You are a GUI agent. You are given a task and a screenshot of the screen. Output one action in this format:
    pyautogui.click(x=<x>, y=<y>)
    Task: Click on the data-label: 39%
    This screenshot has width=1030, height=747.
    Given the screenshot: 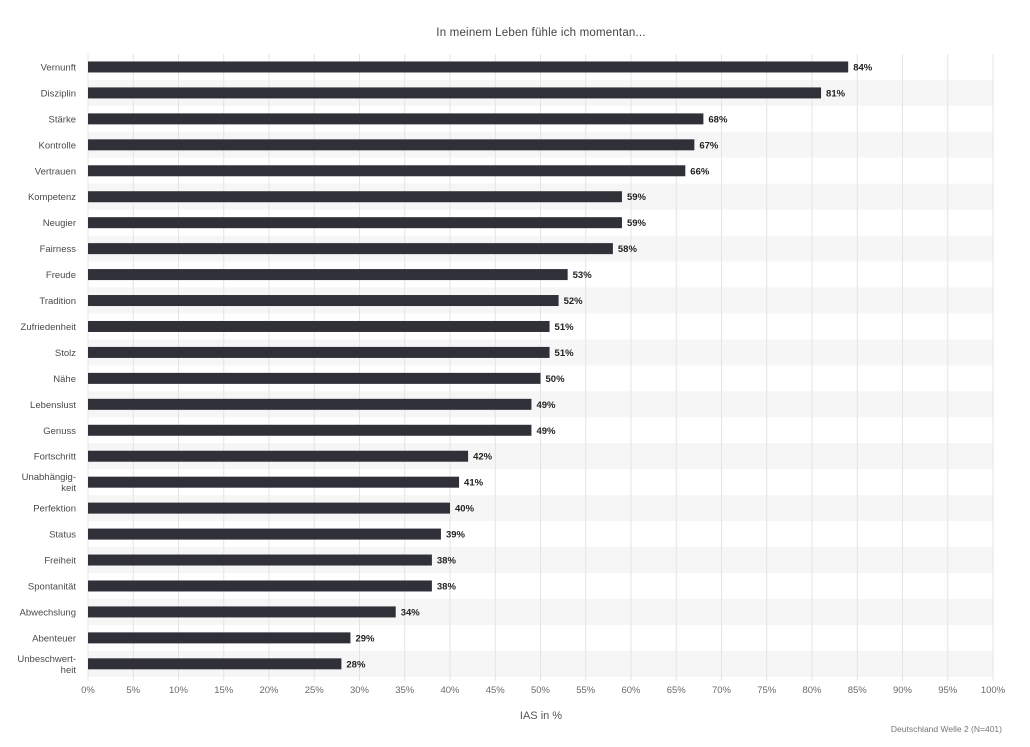 What is the action you would take?
    pyautogui.click(x=456, y=535)
    